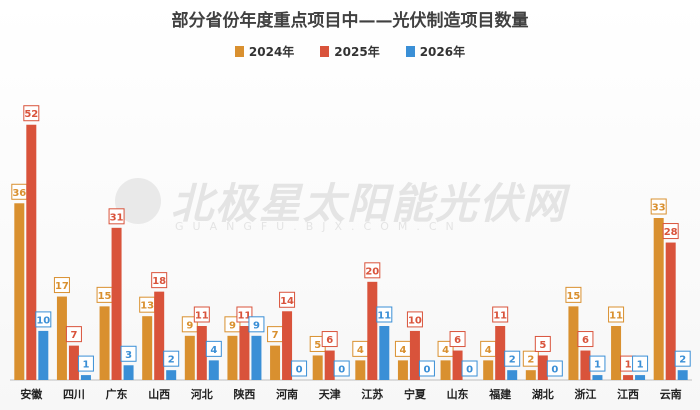 The height and width of the screenshot is (410, 700). I want to click on data-label: 15, so click(105, 296).